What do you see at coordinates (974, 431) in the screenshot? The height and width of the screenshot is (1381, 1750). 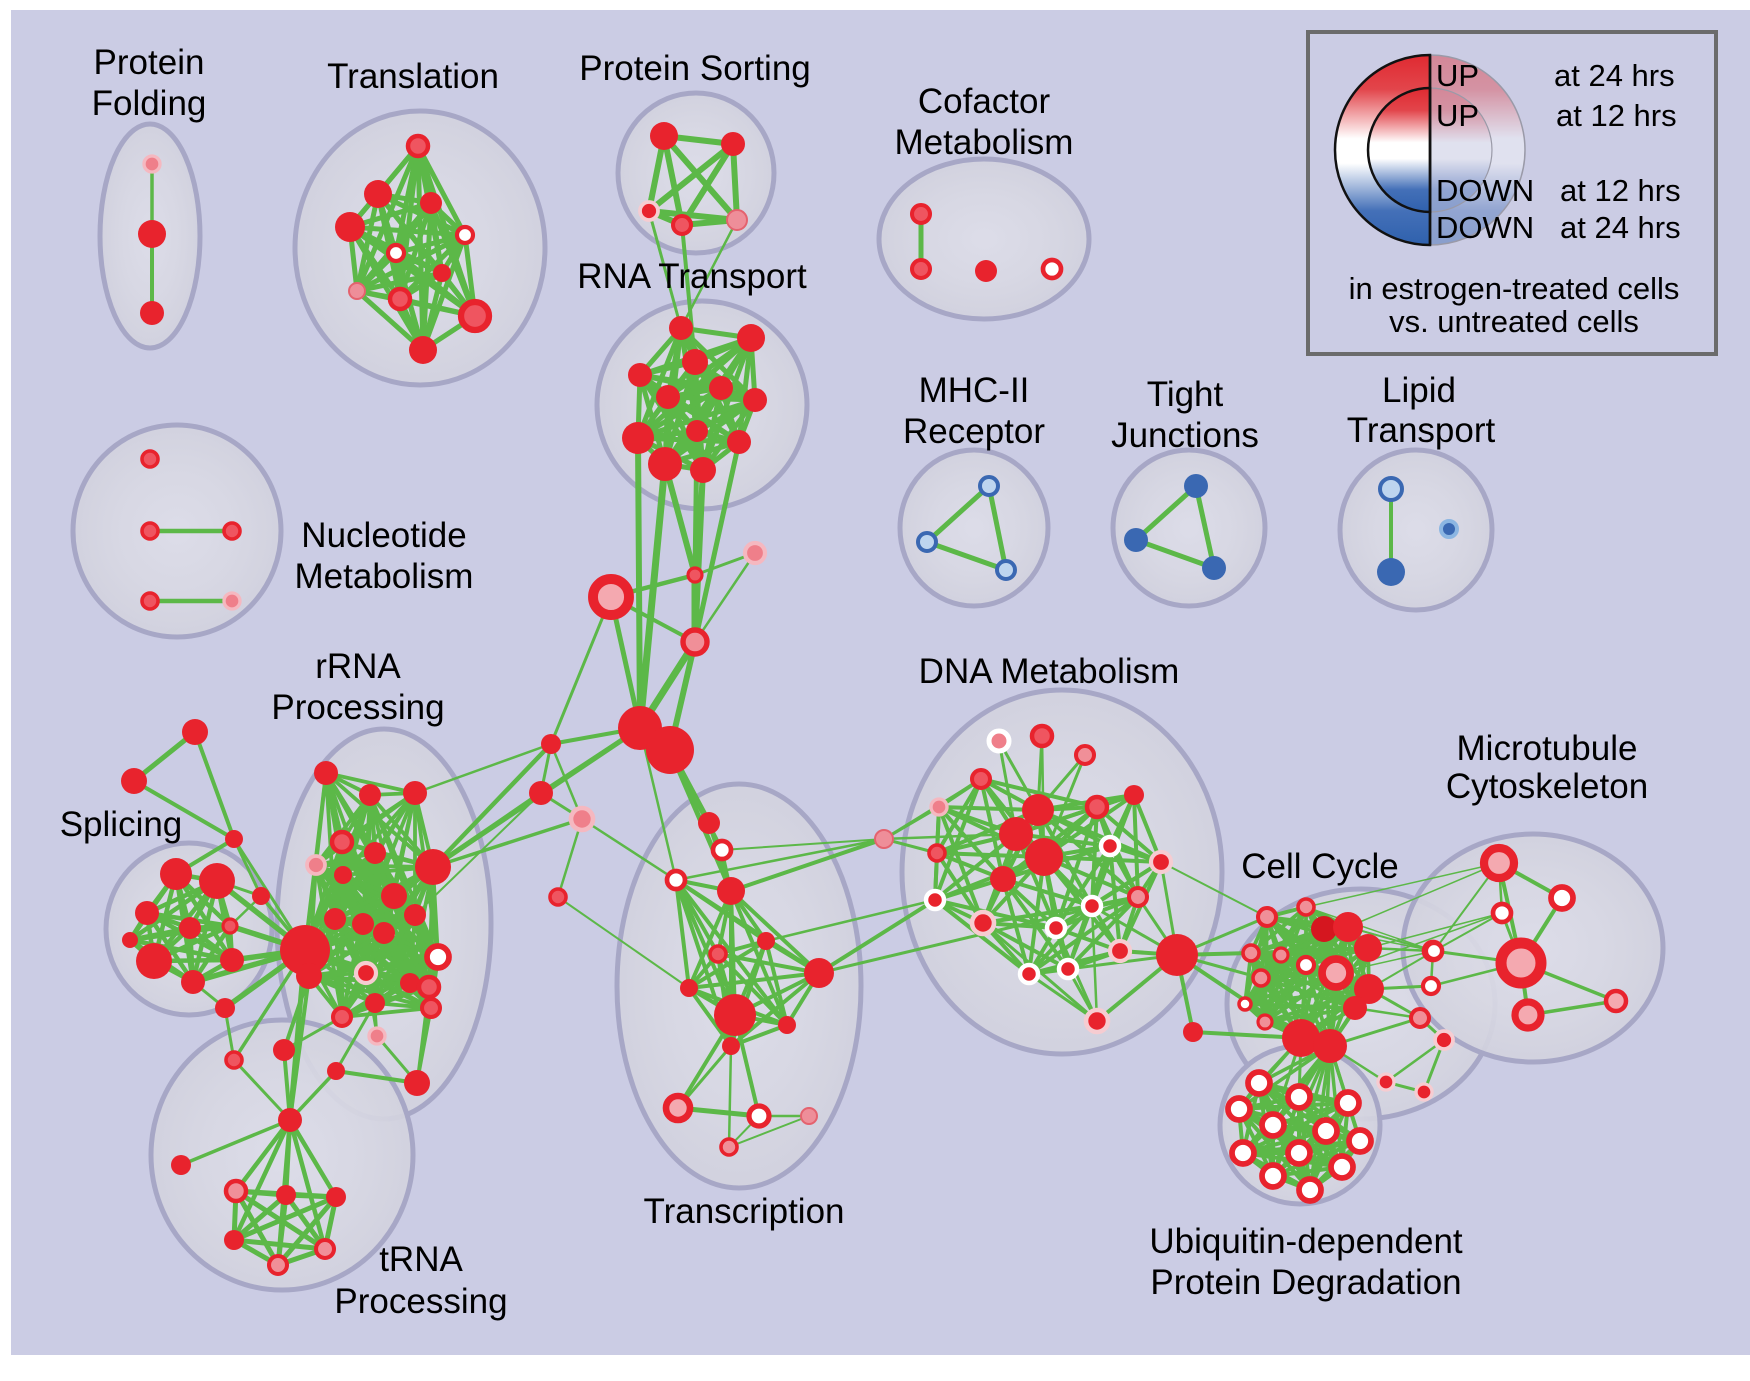 I see `svg-text: Receptor` at bounding box center [974, 431].